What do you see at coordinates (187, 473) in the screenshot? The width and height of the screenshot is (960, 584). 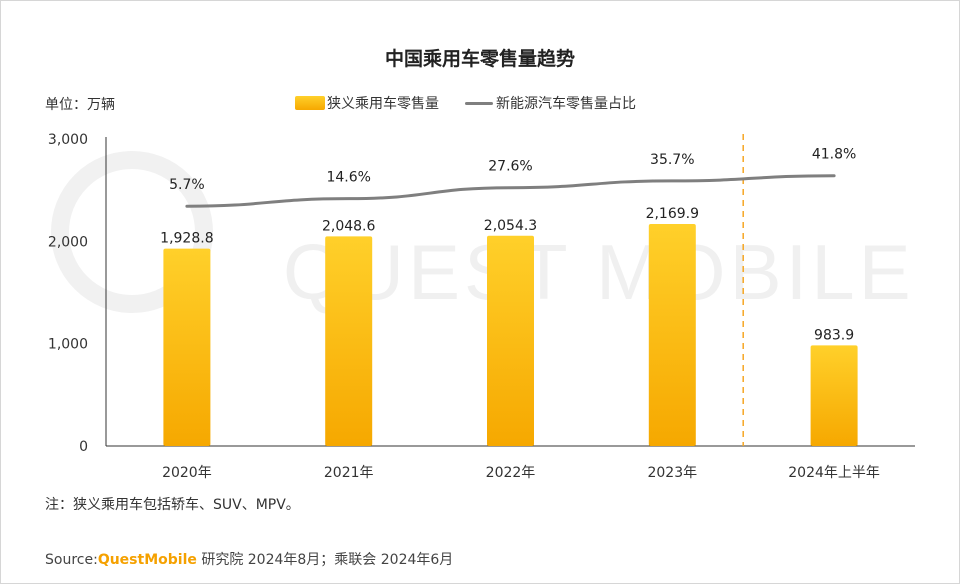 I see `x-tick-label: 2020年` at bounding box center [187, 473].